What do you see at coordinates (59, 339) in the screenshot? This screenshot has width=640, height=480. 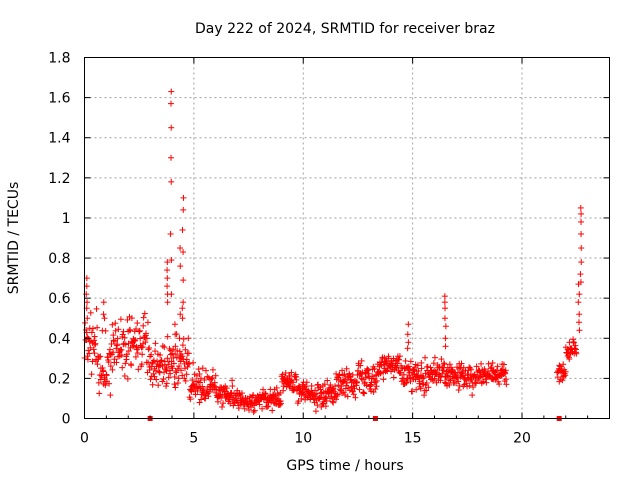 I see `y-tick-label: 0.4` at bounding box center [59, 339].